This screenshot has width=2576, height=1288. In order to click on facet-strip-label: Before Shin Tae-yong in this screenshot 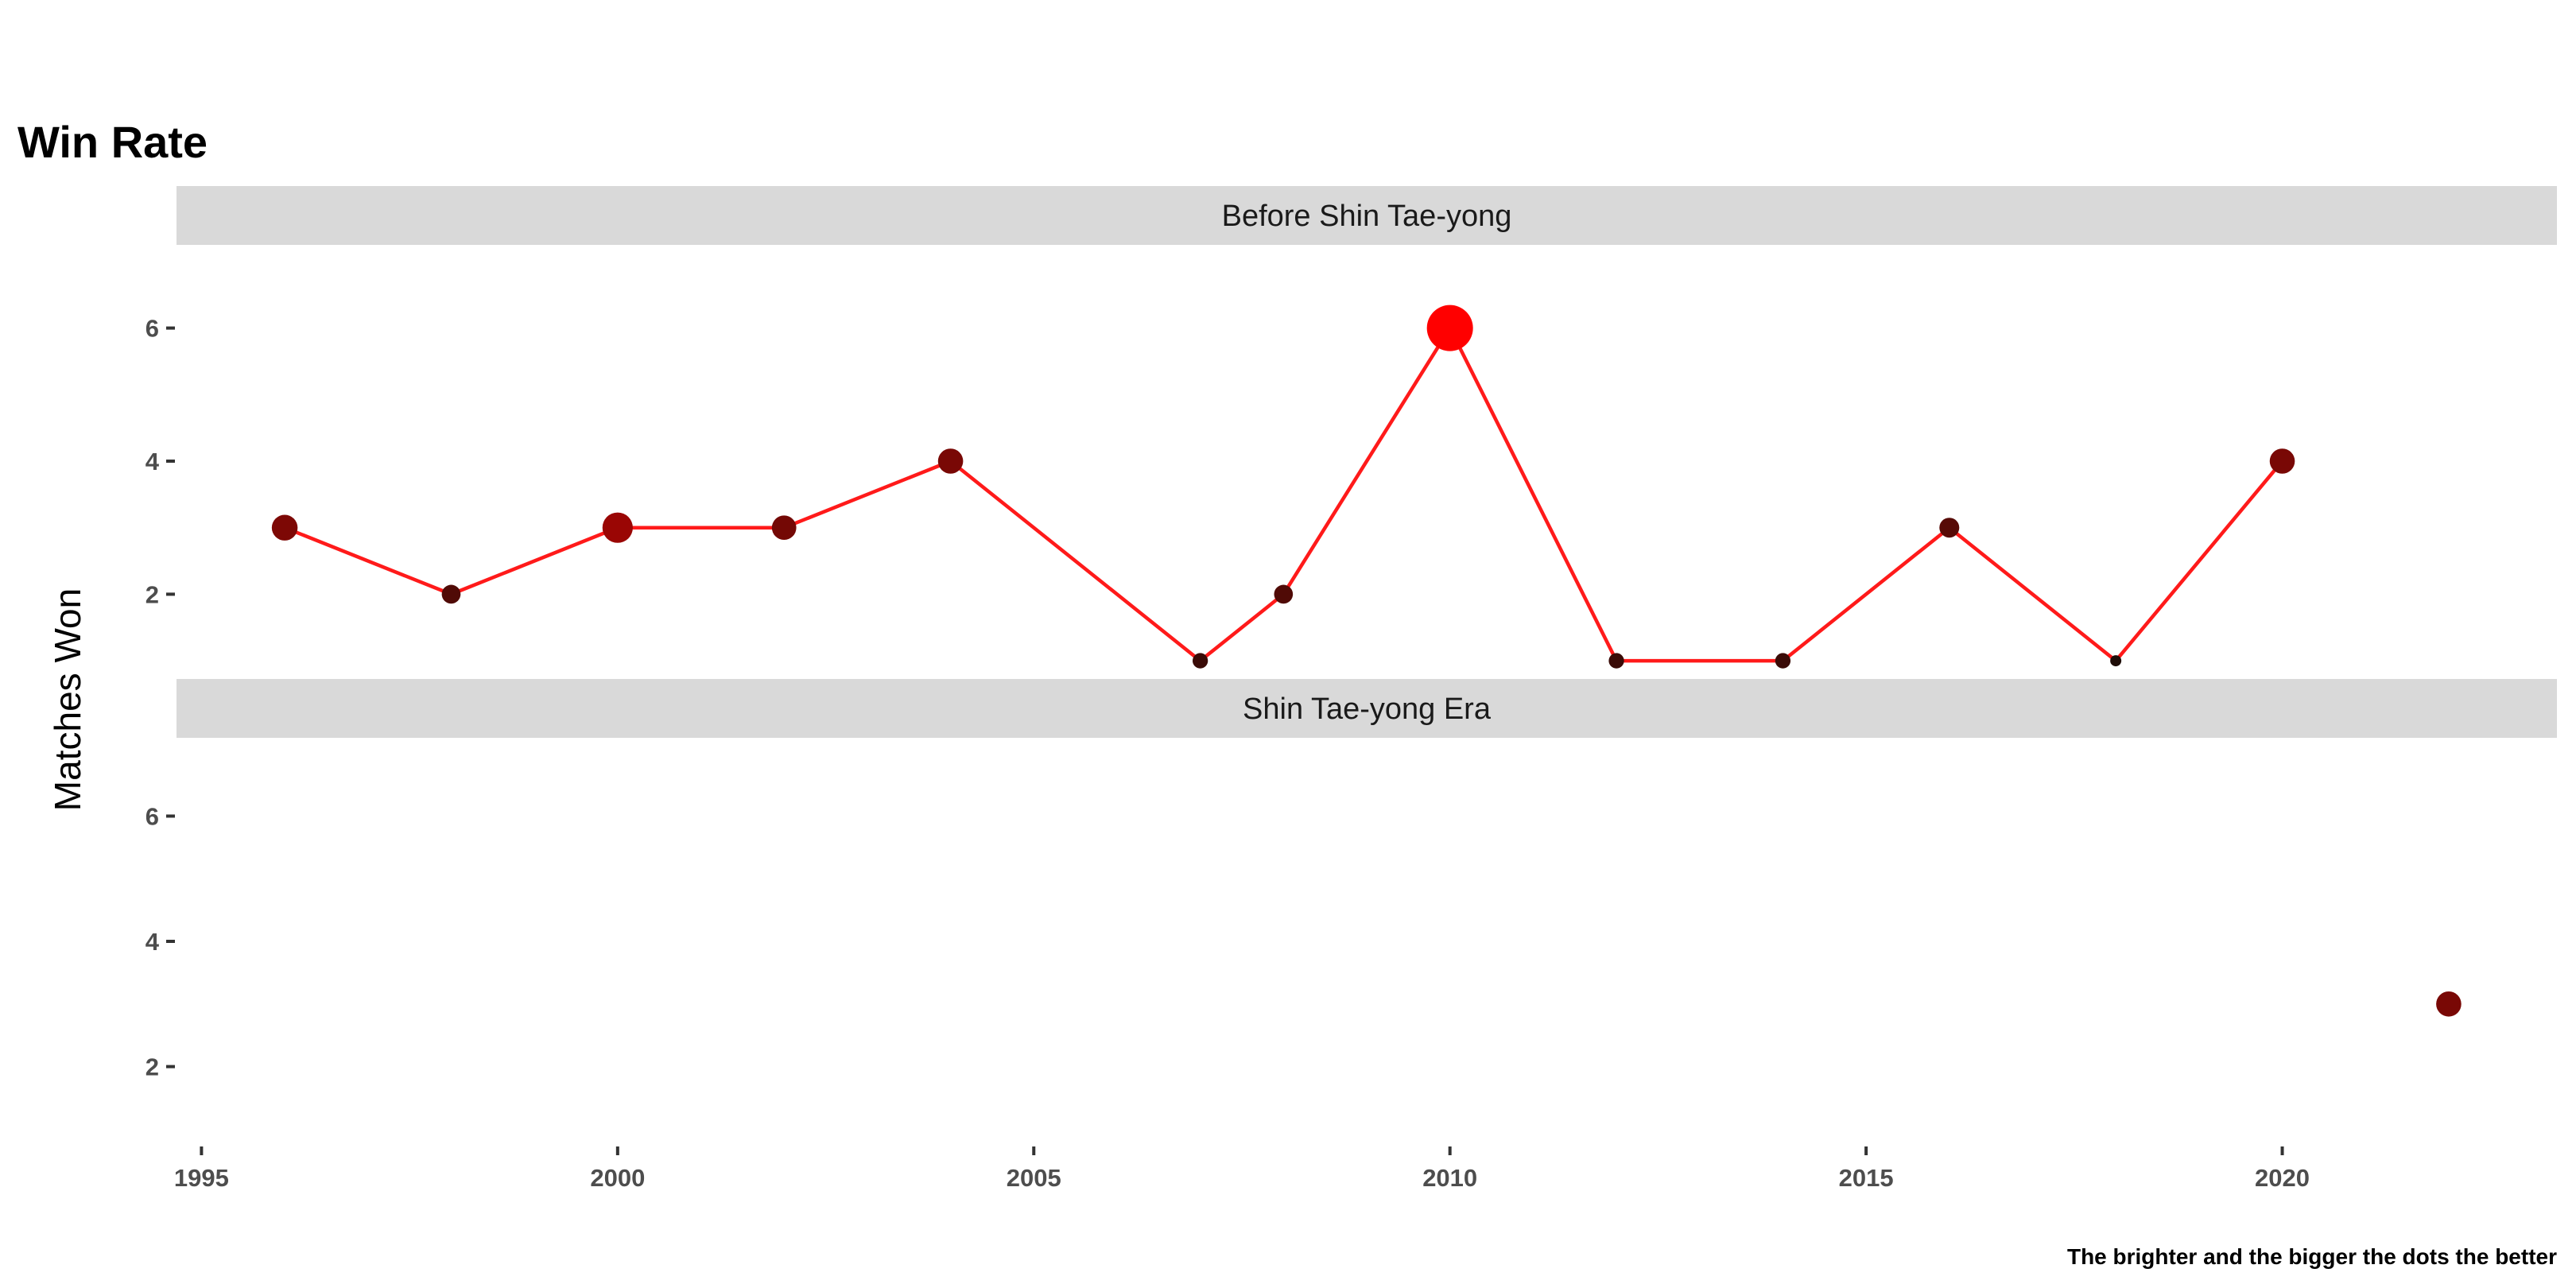, I will do `click(1367, 217)`.